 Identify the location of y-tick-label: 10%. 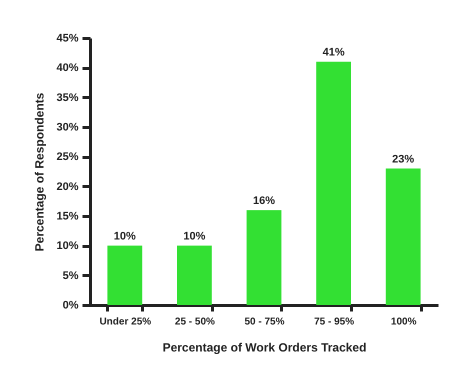
(67, 246).